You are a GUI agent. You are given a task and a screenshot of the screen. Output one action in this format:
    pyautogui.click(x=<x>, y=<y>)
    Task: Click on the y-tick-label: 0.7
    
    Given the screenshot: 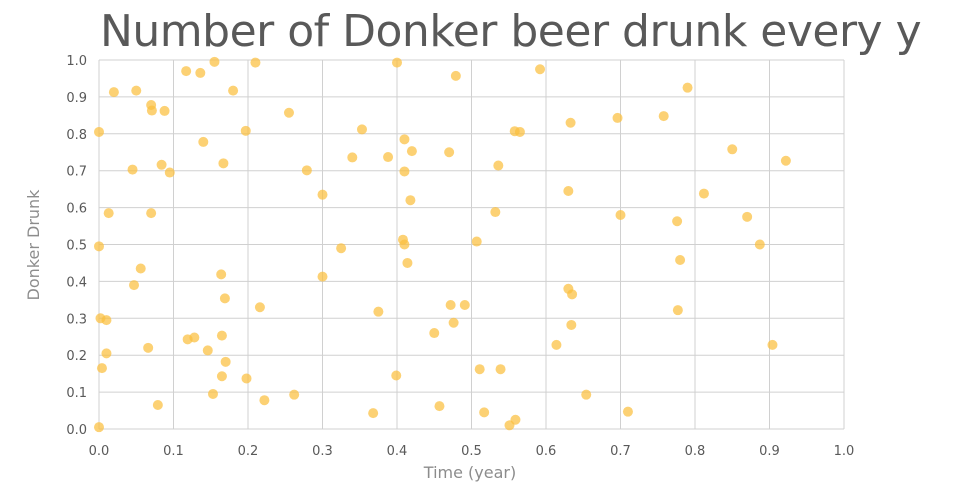 What is the action you would take?
    pyautogui.click(x=76, y=172)
    